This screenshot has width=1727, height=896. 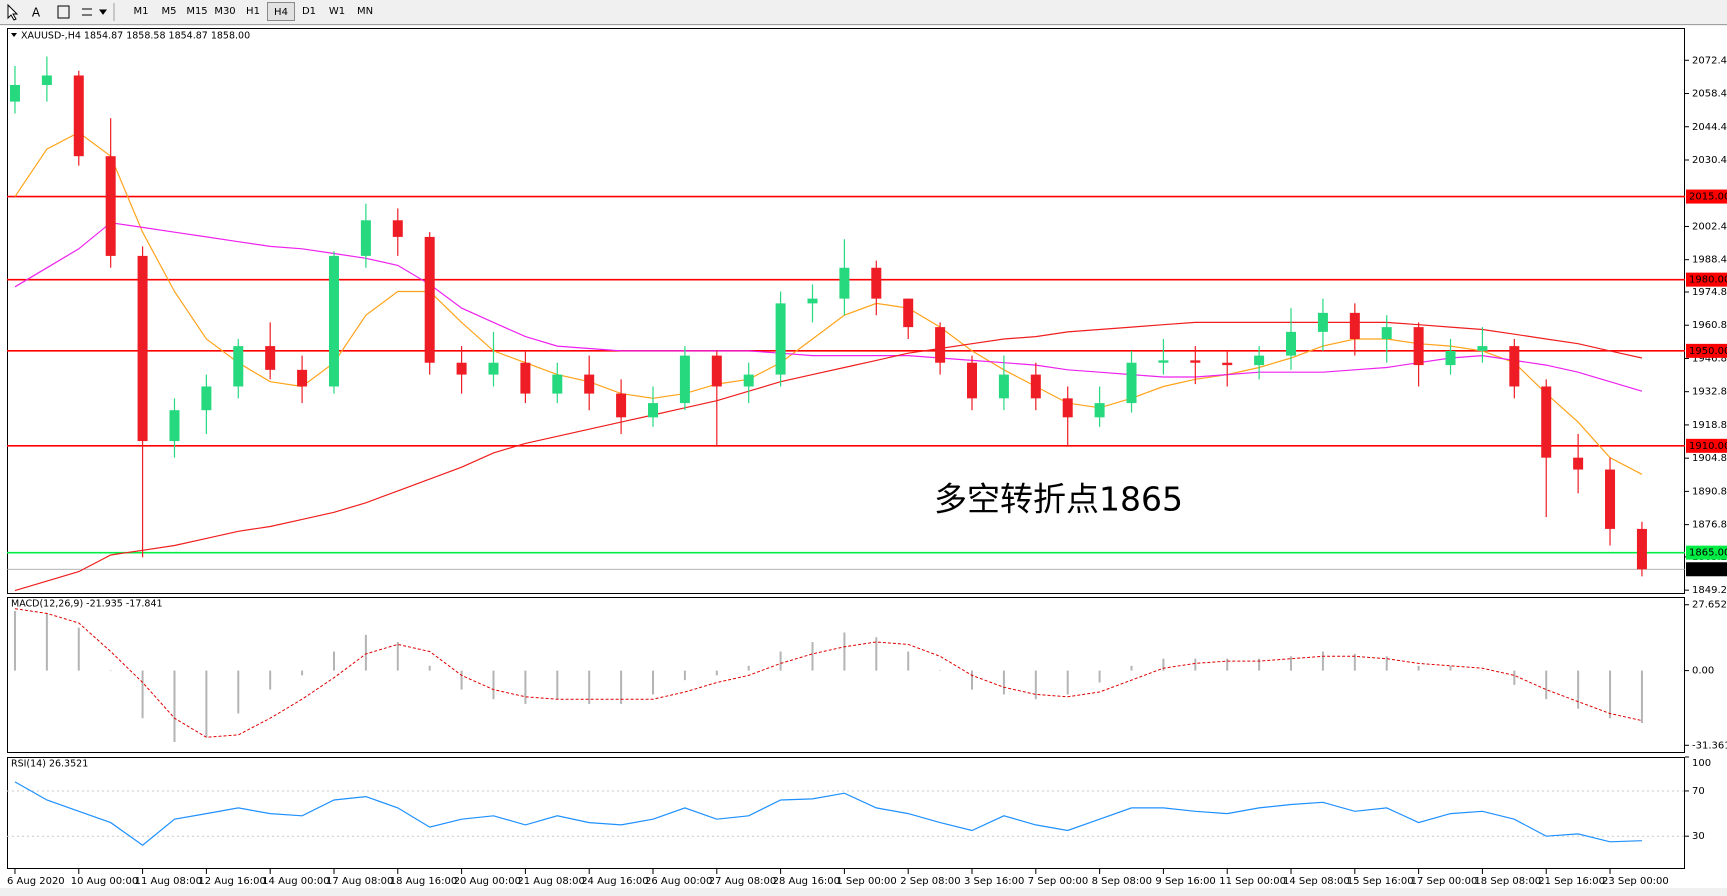 What do you see at coordinates (281, 11) in the screenshot?
I see `timeframe-button: H4` at bounding box center [281, 11].